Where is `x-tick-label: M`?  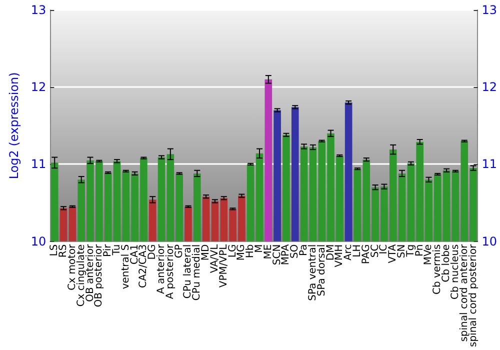 x-tick-label: M is located at coordinates (259, 248).